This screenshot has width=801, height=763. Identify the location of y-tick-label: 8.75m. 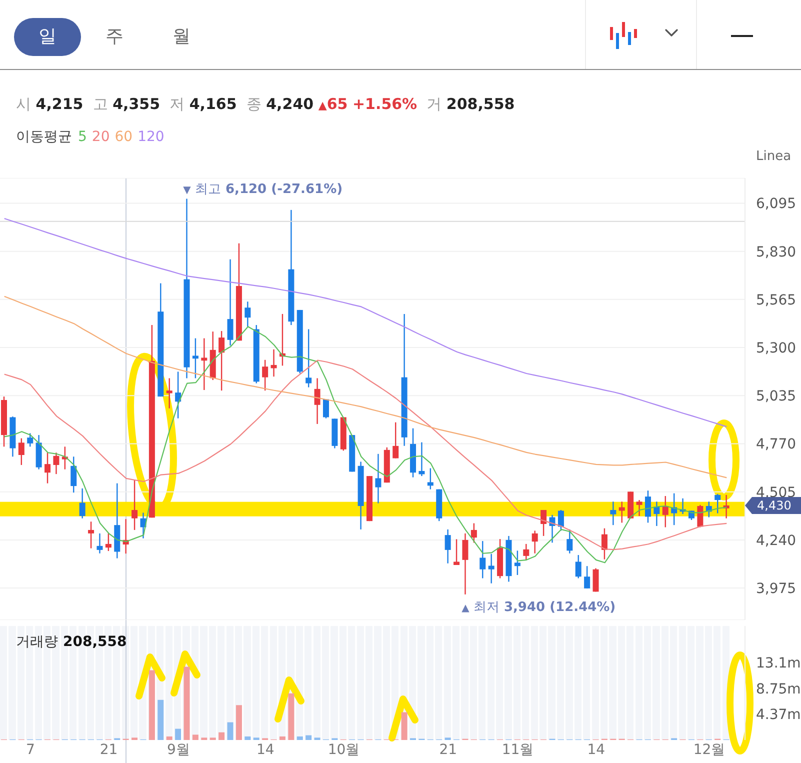
(778, 689).